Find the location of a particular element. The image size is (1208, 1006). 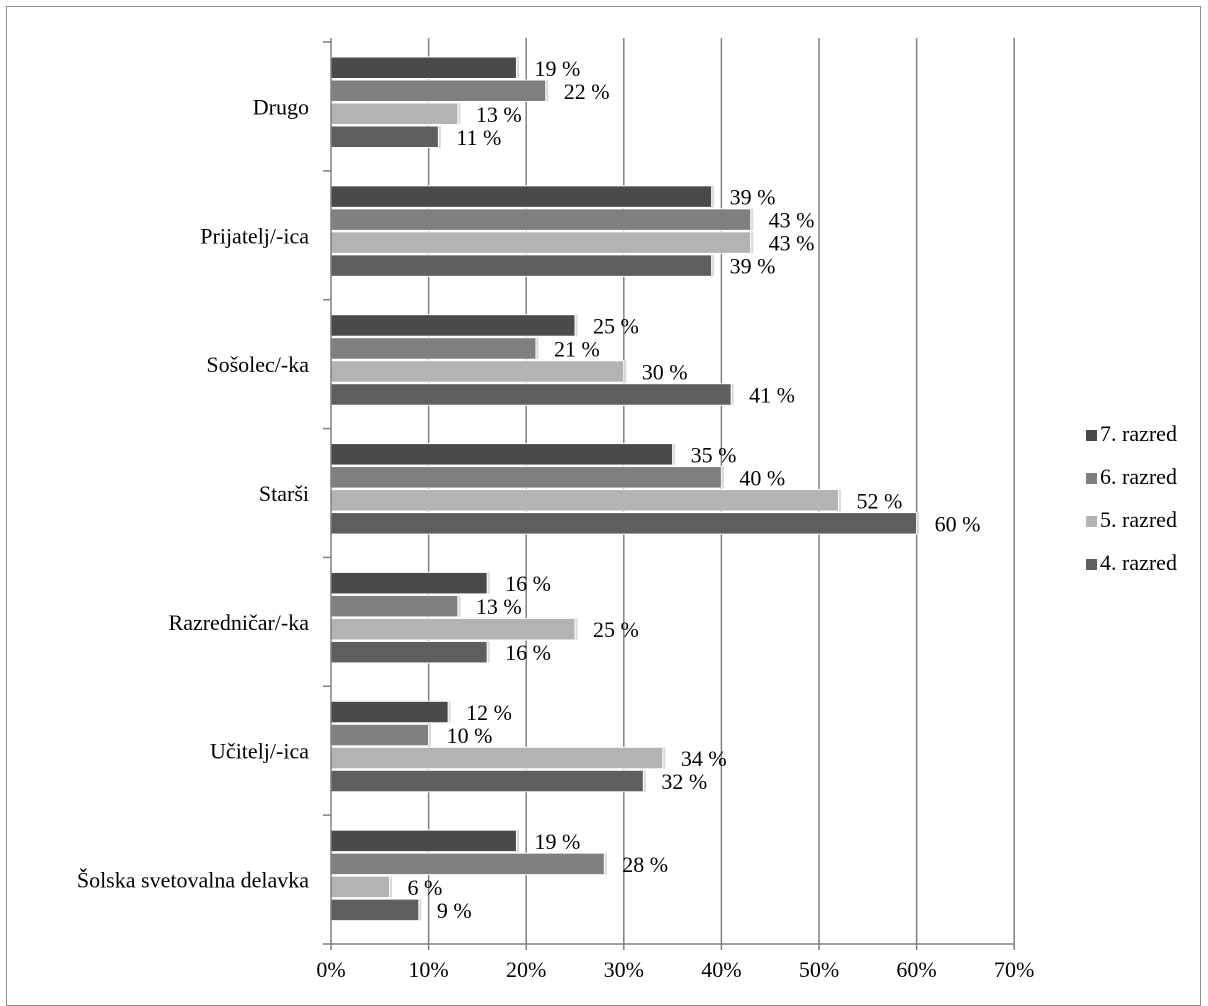

x-tick-label: 0% is located at coordinates (330, 969).